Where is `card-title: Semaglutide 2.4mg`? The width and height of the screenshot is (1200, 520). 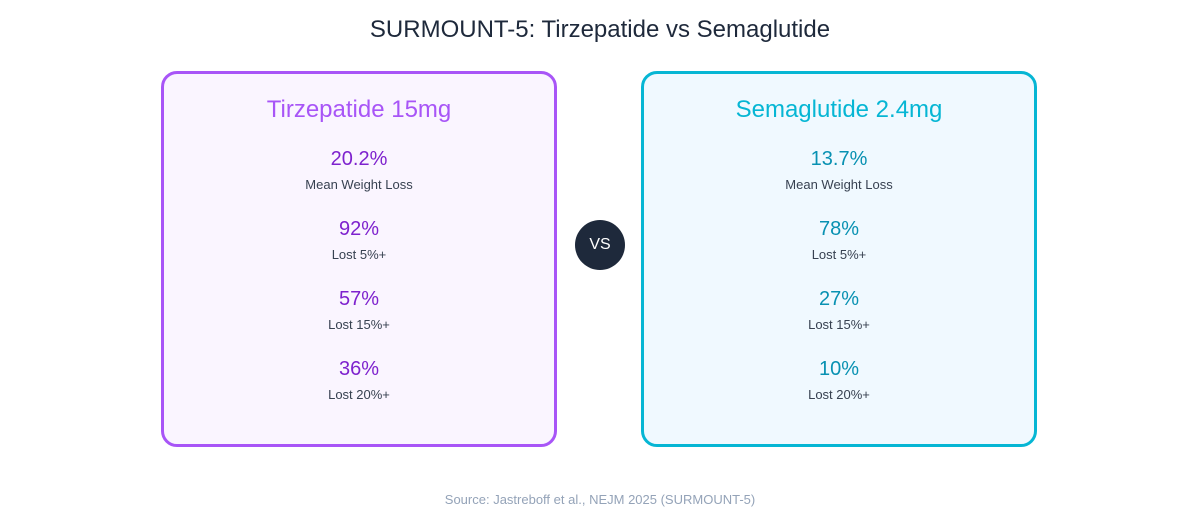 card-title: Semaglutide 2.4mg is located at coordinates (839, 109).